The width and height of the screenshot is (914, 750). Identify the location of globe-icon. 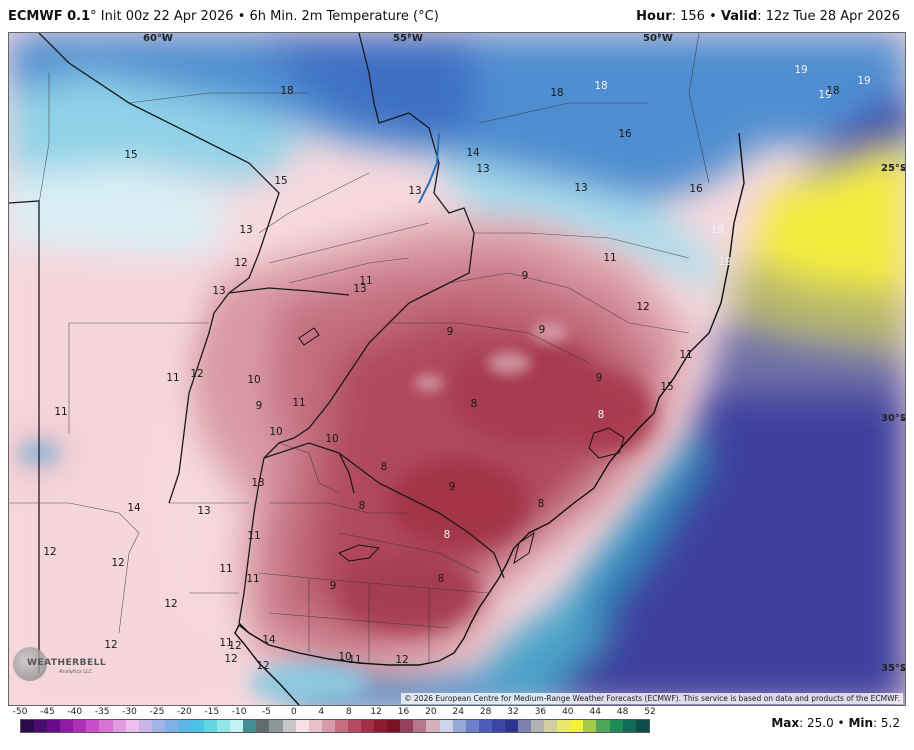
(30, 664).